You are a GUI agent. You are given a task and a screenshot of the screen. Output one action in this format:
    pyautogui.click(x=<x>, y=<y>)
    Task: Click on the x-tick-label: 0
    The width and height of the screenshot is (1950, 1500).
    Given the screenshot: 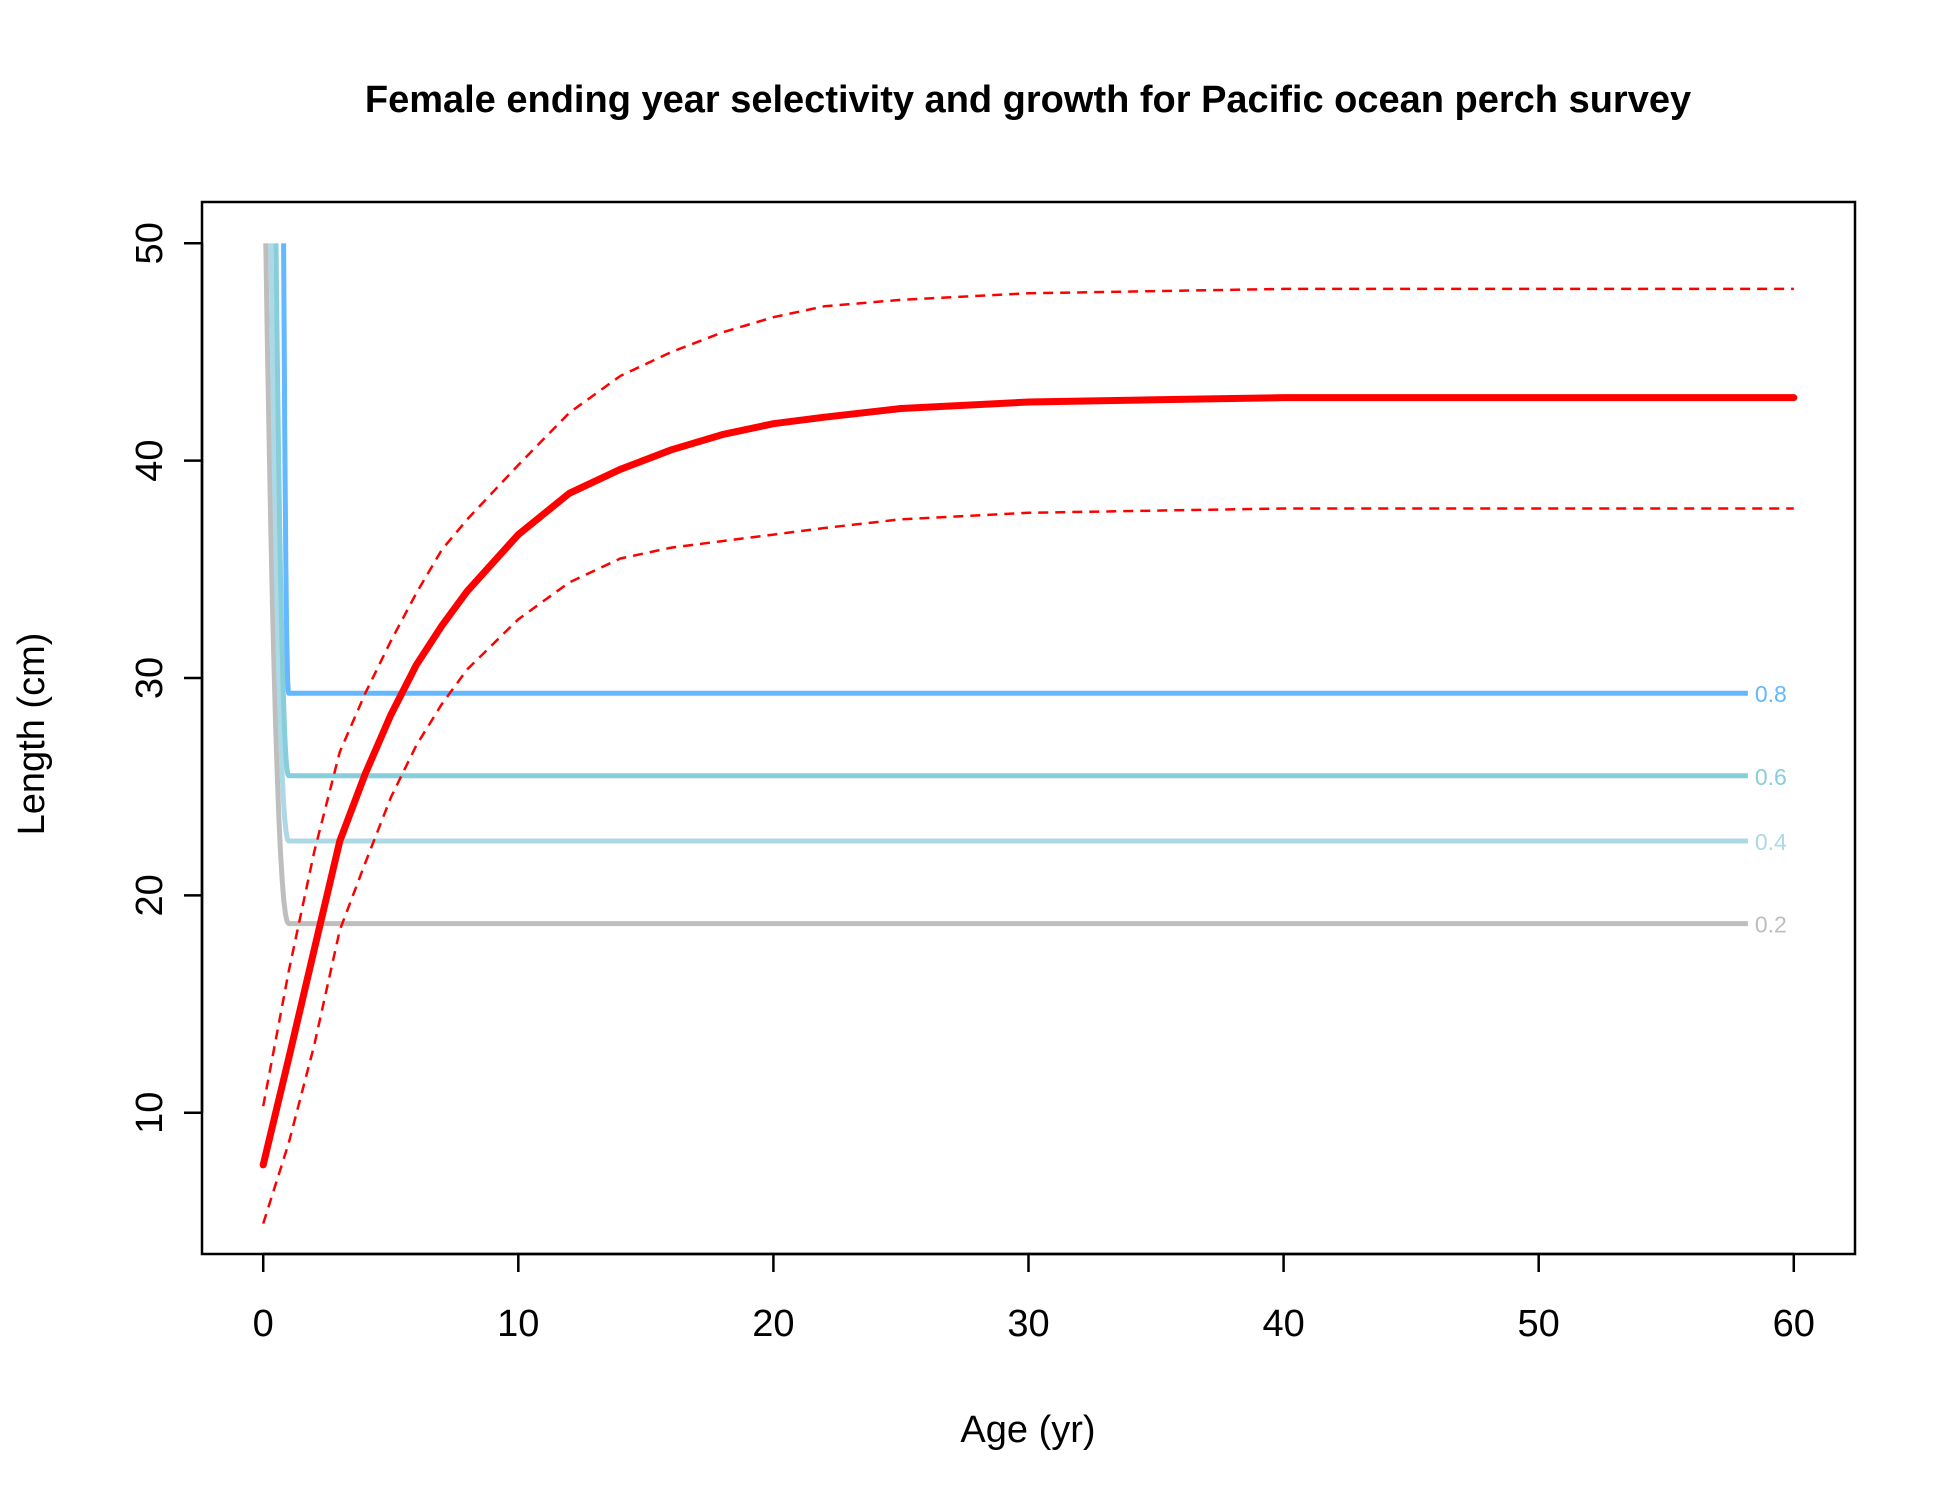 What is the action you would take?
    pyautogui.click(x=263, y=1324)
    